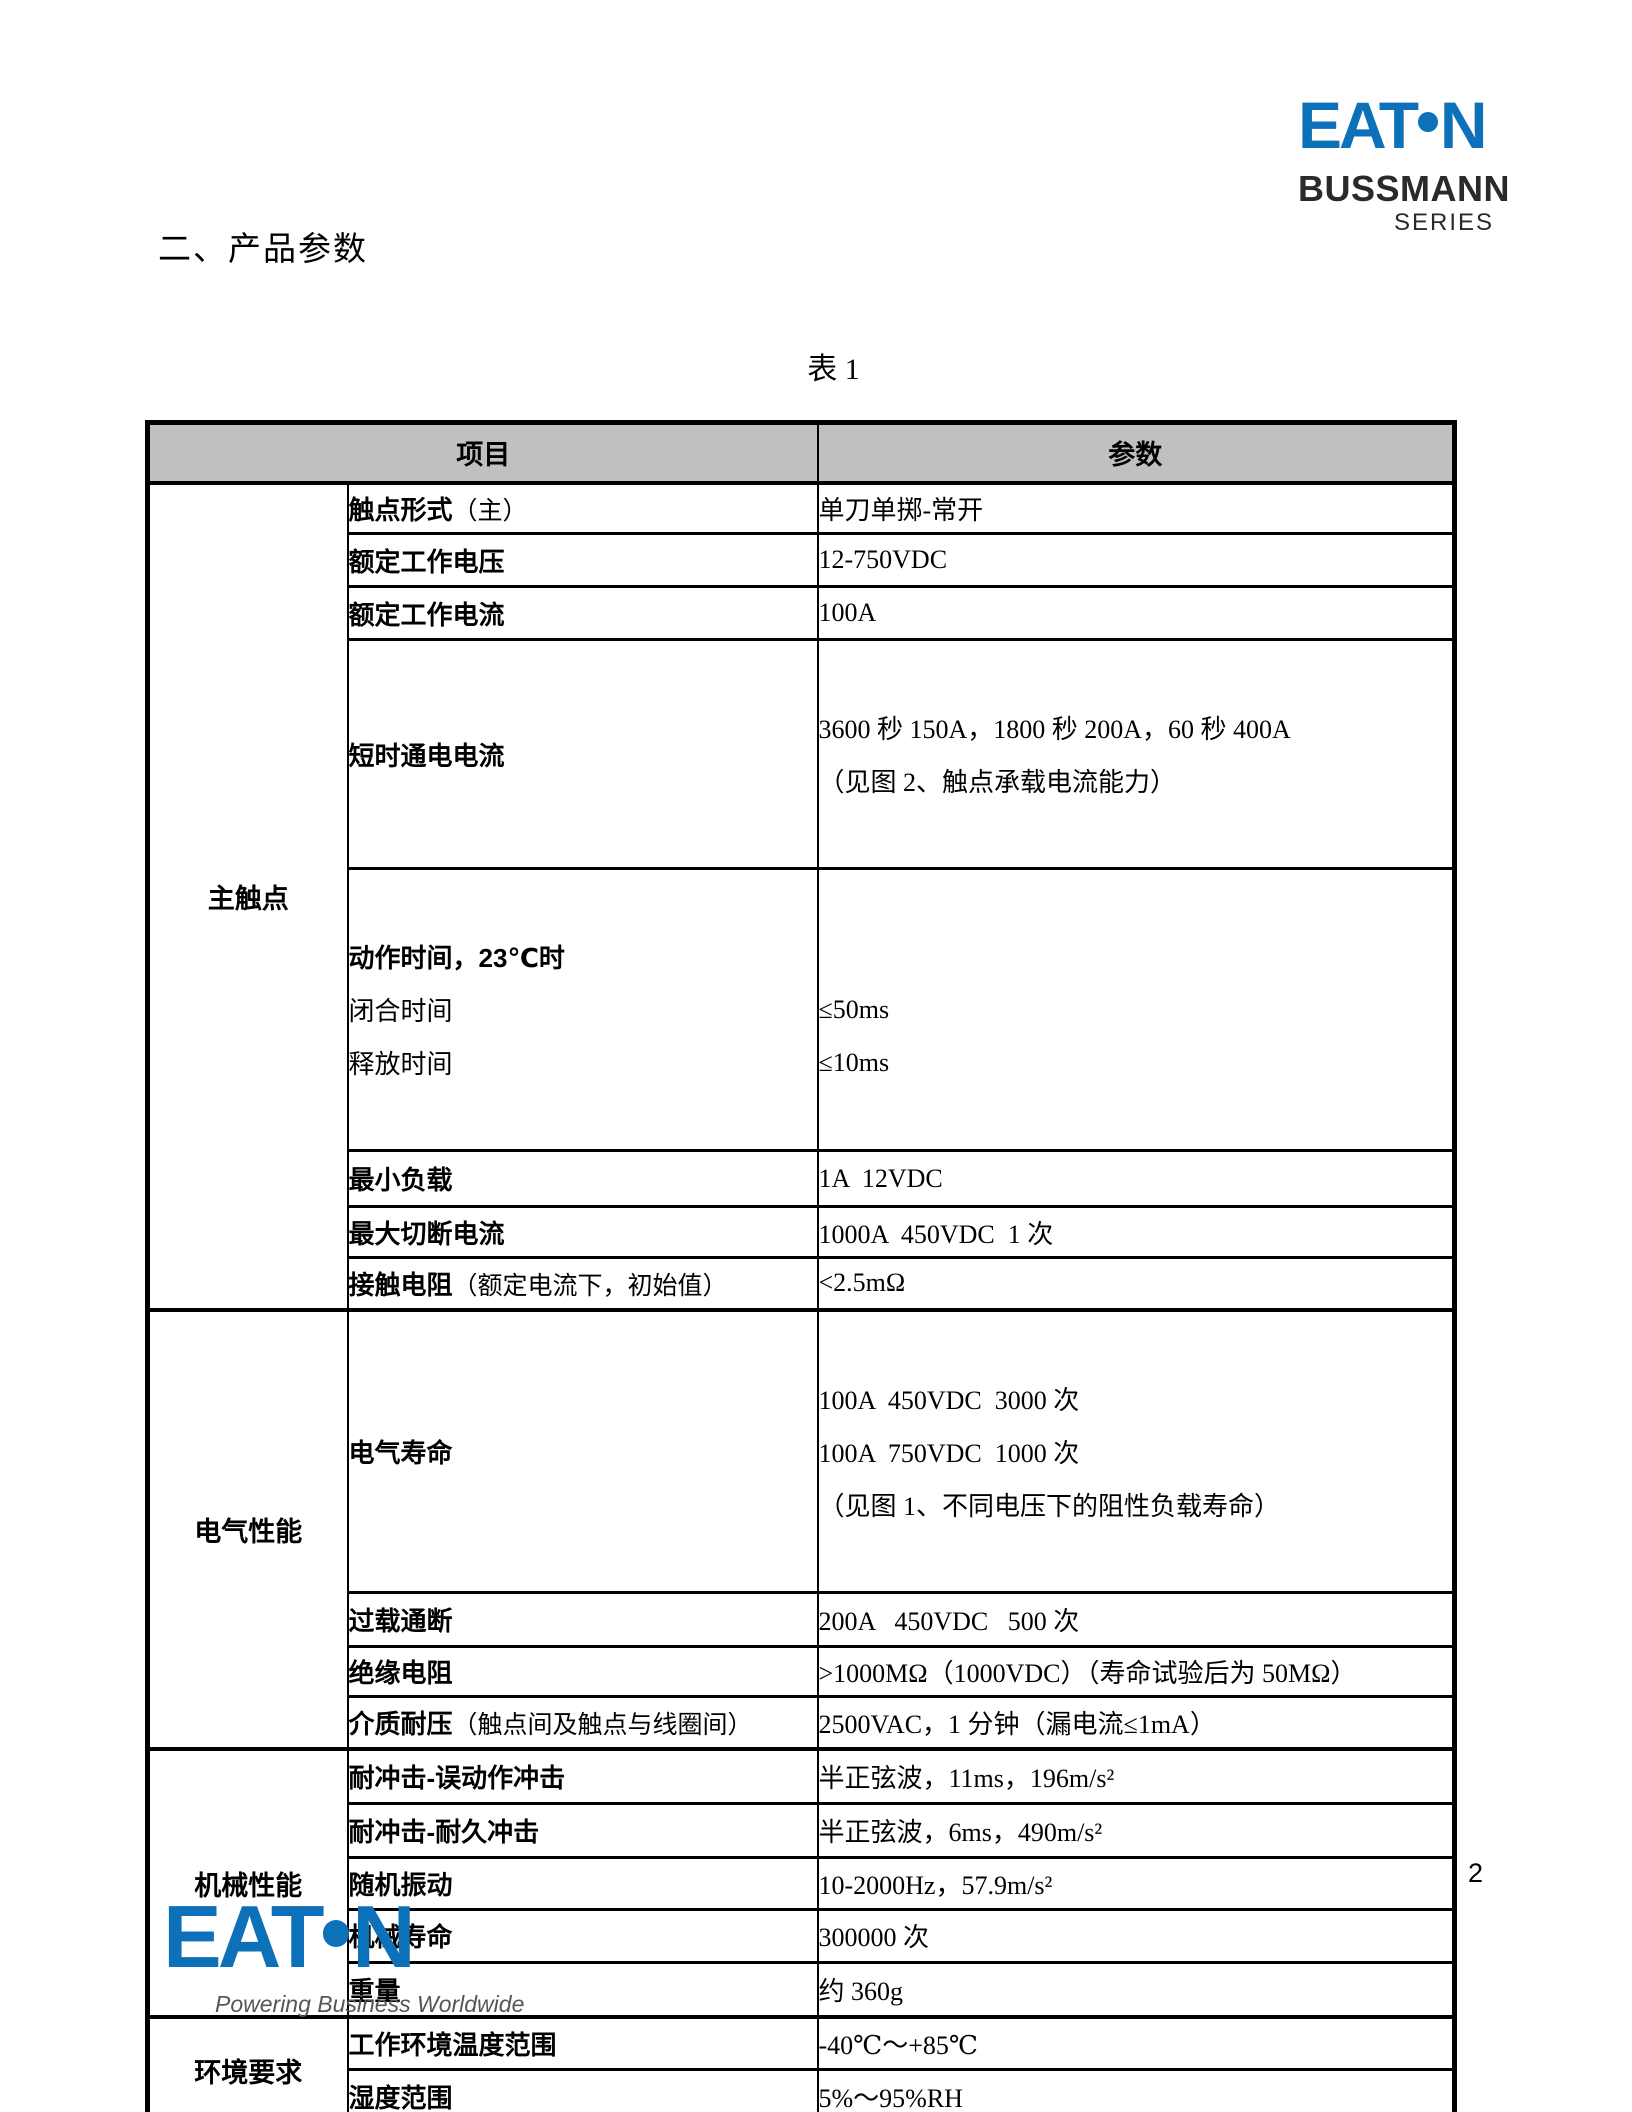 The height and width of the screenshot is (2112, 1632). Describe the element at coordinates (1136, 1989) in the screenshot. I see `param-value: 约 360g` at that location.